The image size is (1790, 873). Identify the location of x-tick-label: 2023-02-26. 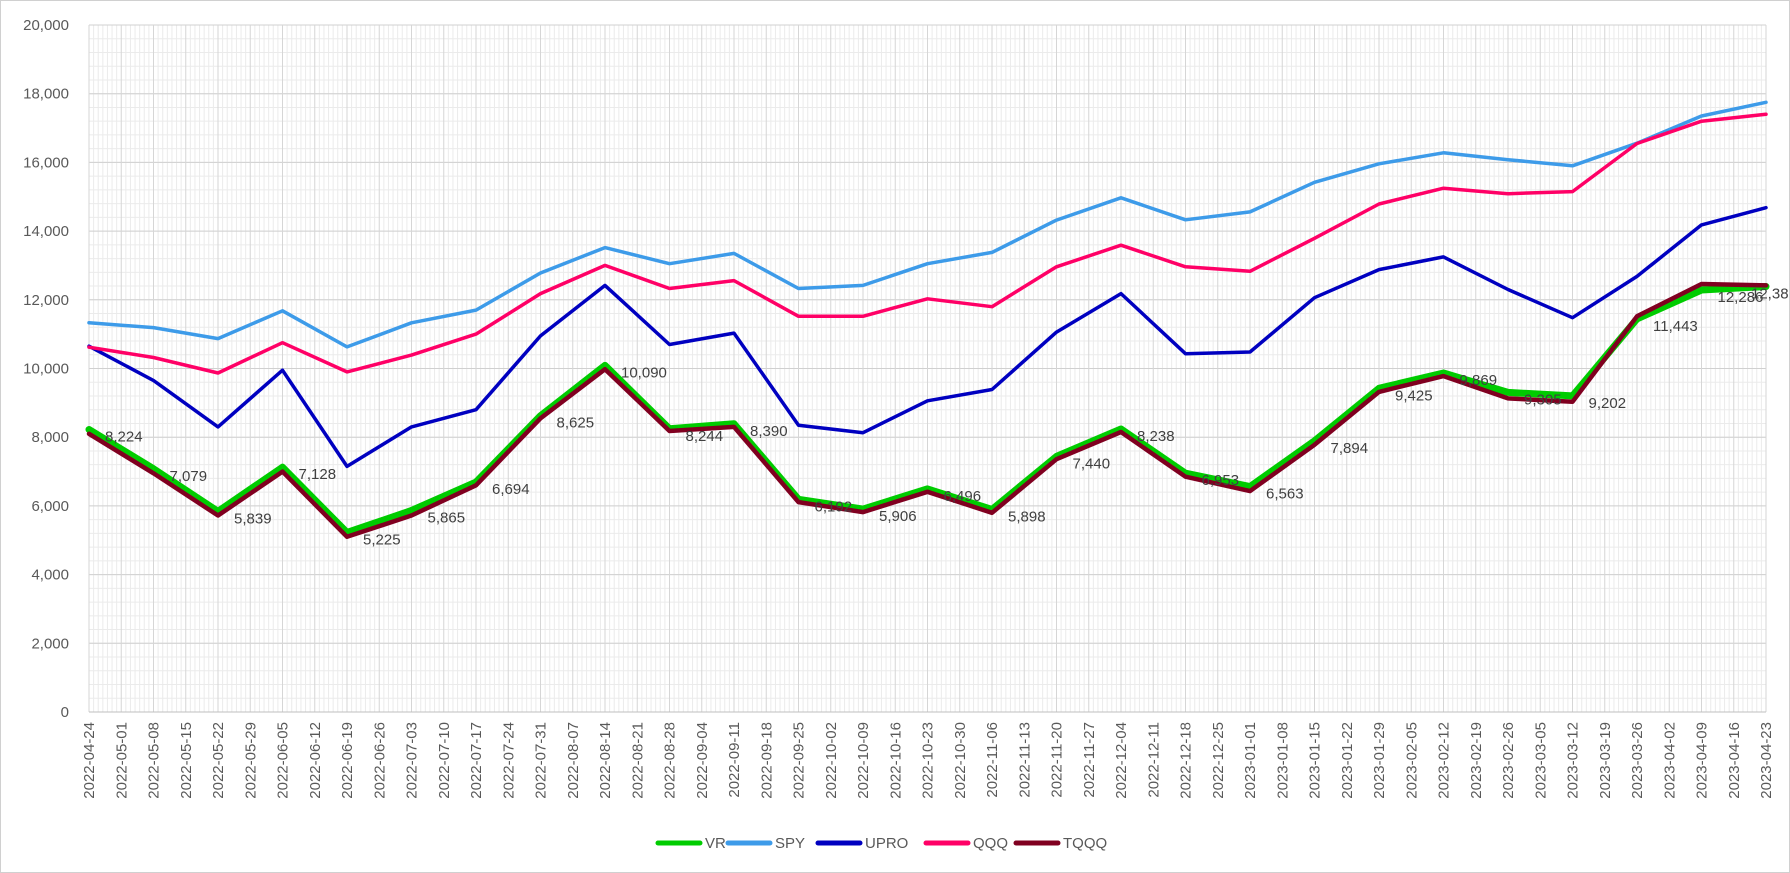
(1508, 760).